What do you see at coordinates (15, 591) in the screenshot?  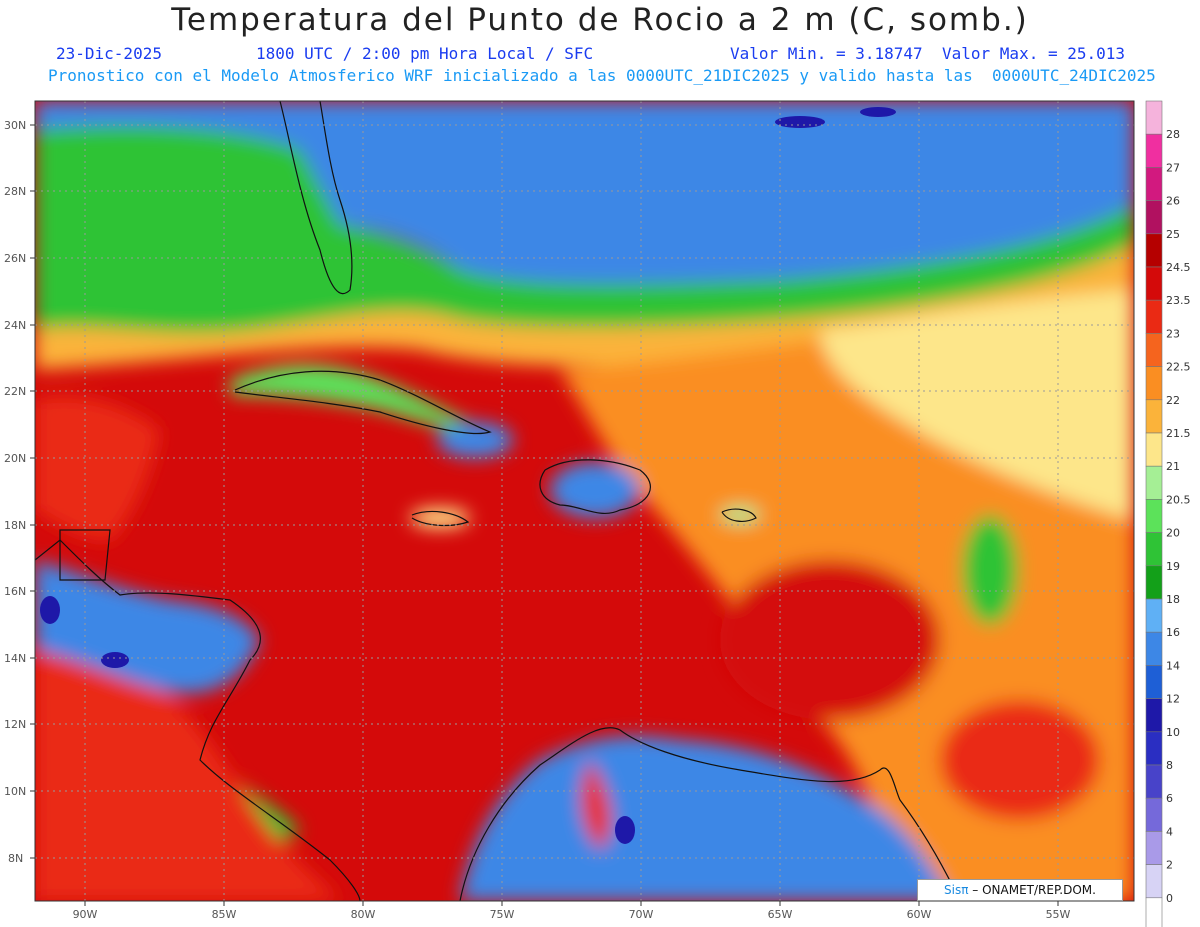 I see `lat-label: 16N` at bounding box center [15, 591].